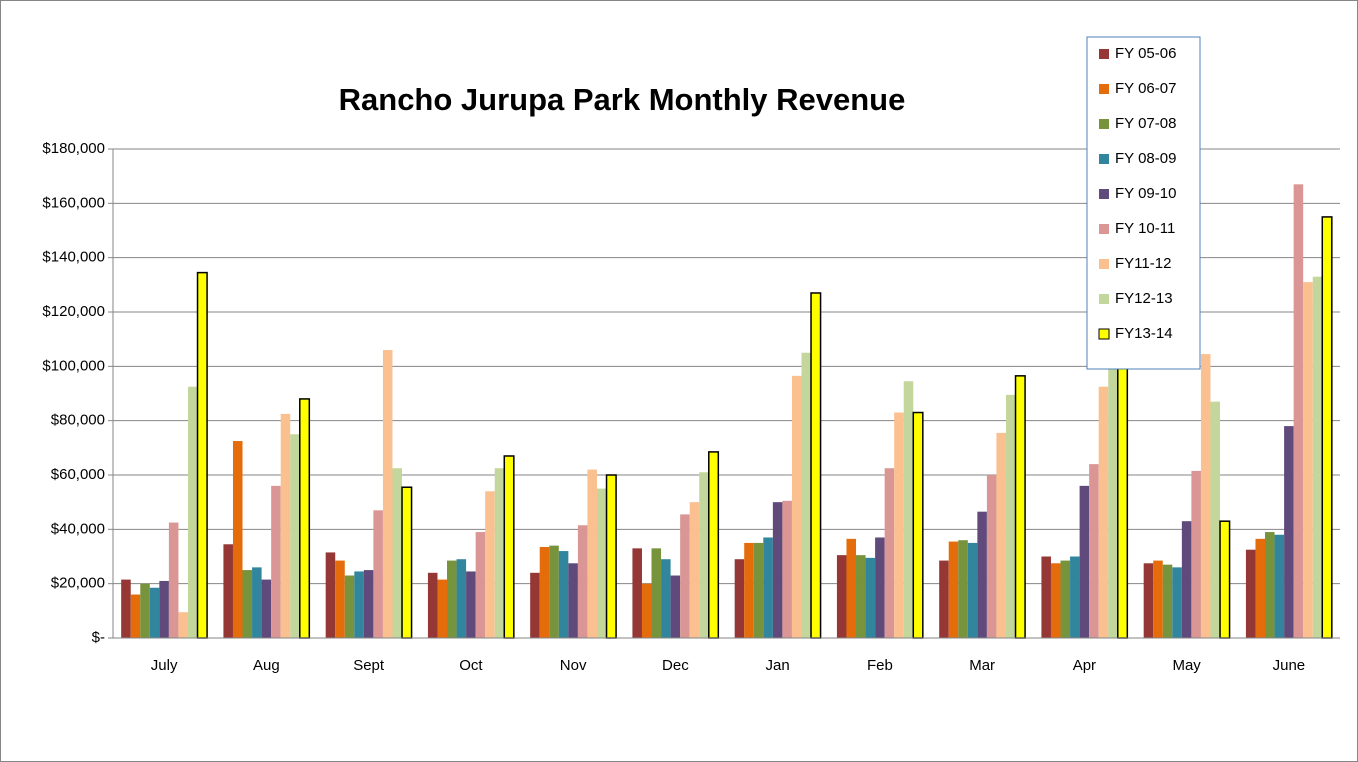  Describe the element at coordinates (880, 665) in the screenshot. I see `x-tick-label: Feb` at that location.